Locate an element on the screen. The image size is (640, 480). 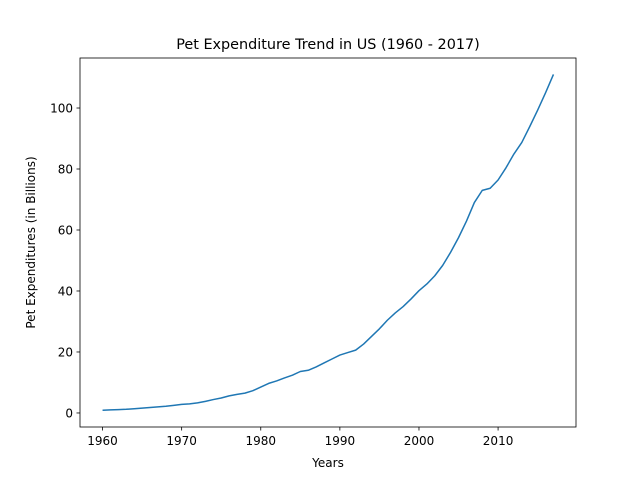
y-tick-label: 100 is located at coordinates (61, 108).